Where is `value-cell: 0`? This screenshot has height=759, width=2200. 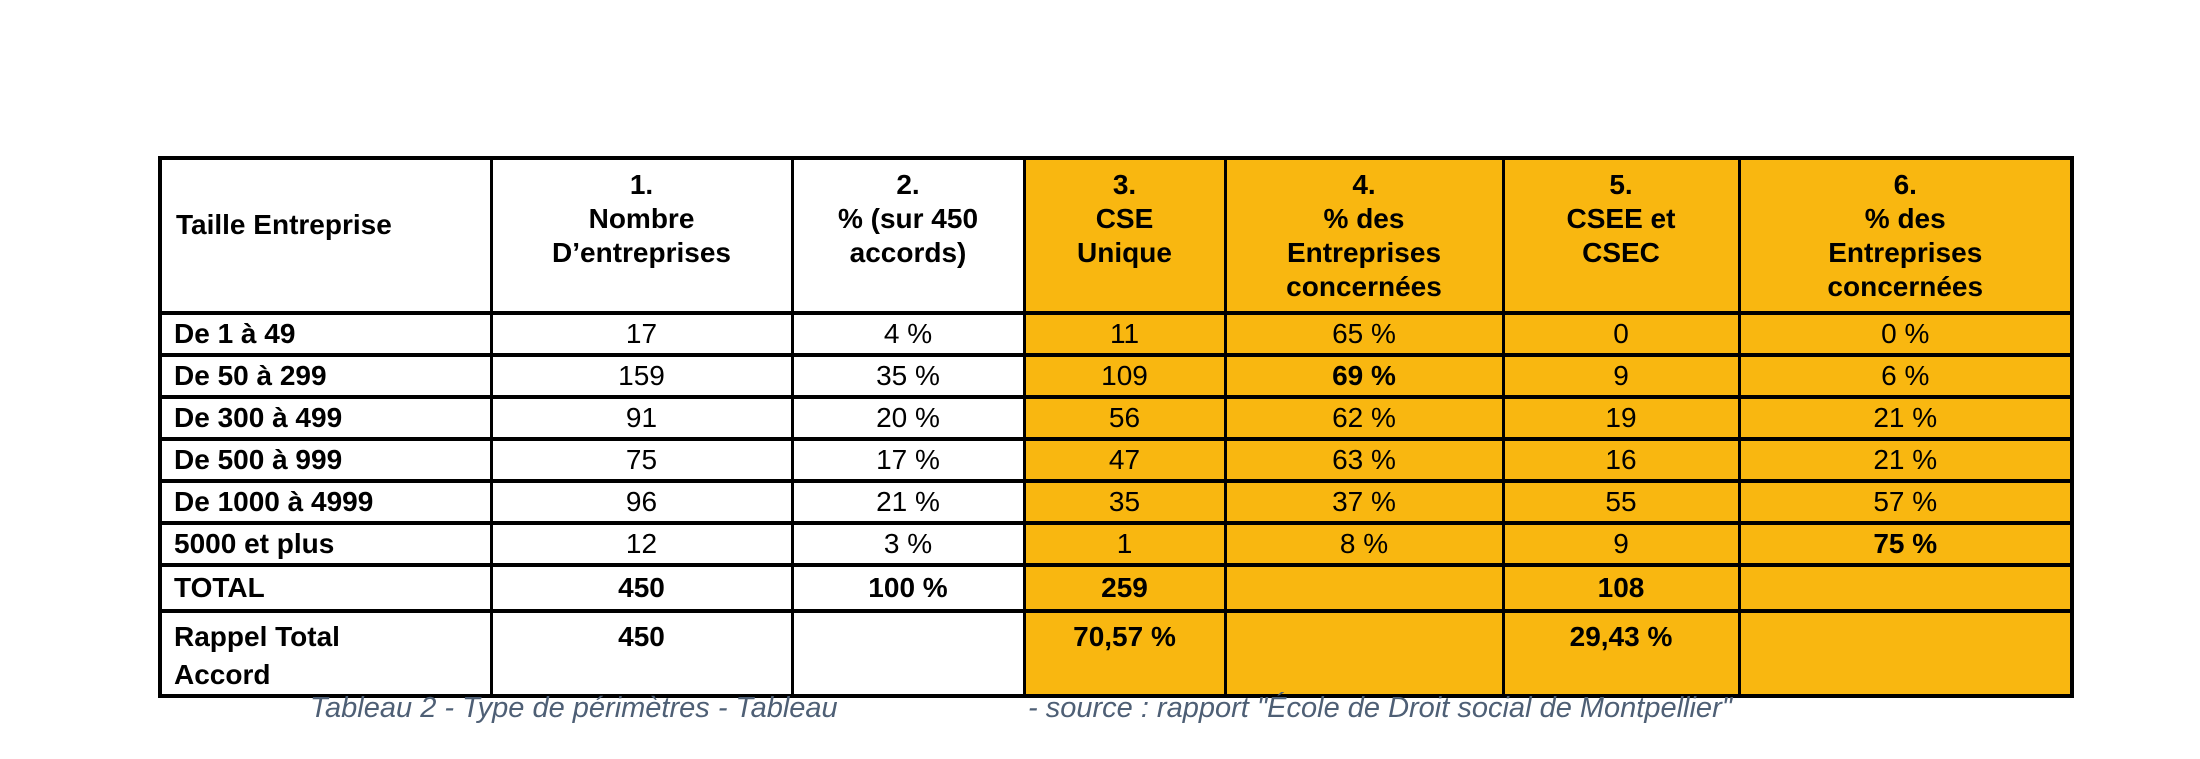
value-cell: 0 is located at coordinates (1621, 334).